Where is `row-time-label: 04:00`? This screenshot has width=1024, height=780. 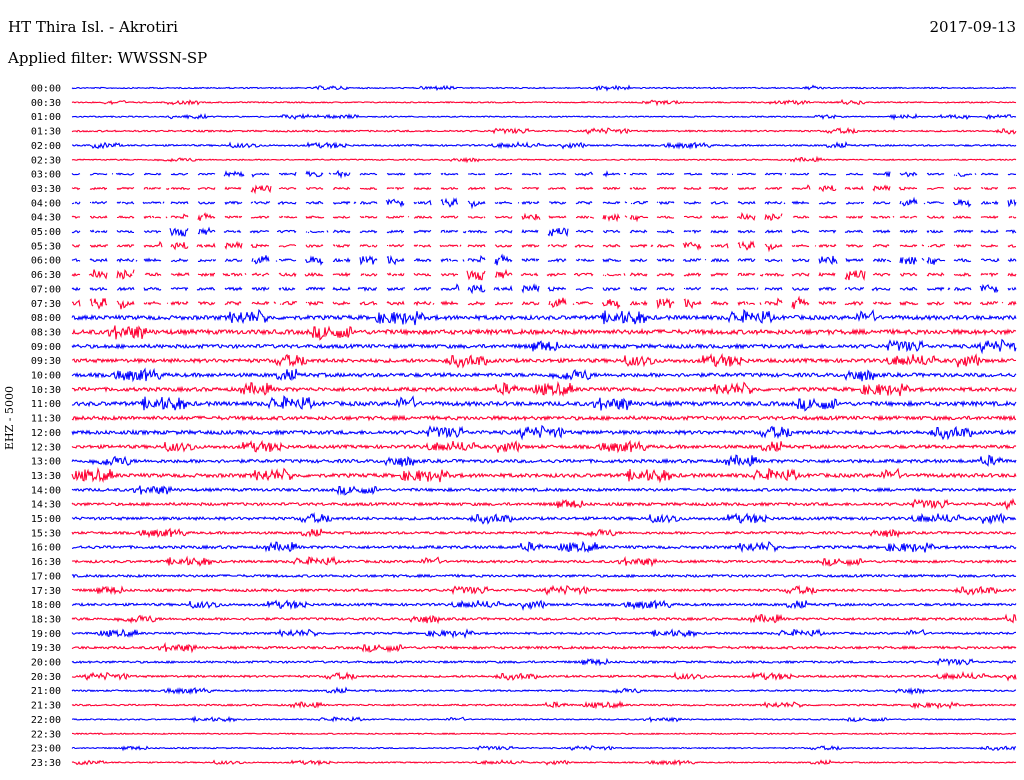
row-time-label: 04:00 is located at coordinates (46, 203).